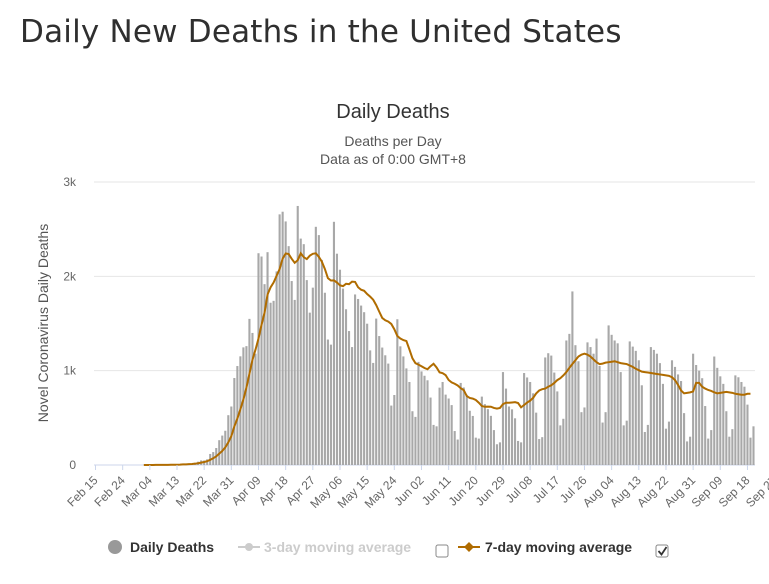 The image size is (769, 584). Describe the element at coordinates (545, 547) in the screenshot. I see `legend-item-7-day-average: 7-day moving average` at that location.